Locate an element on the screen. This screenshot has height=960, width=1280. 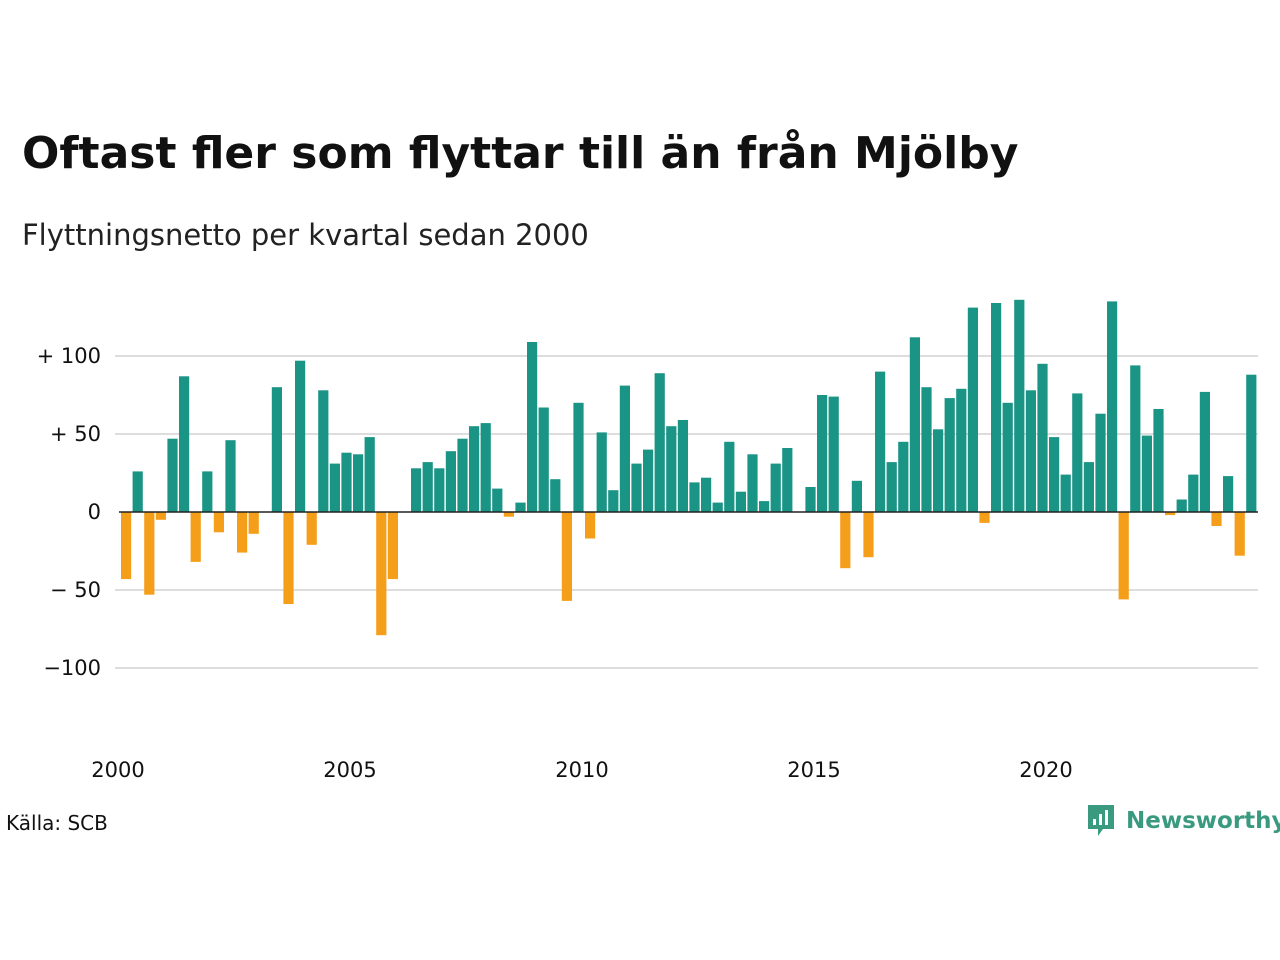
y-tick-label: + 50 is located at coordinates (75, 434).